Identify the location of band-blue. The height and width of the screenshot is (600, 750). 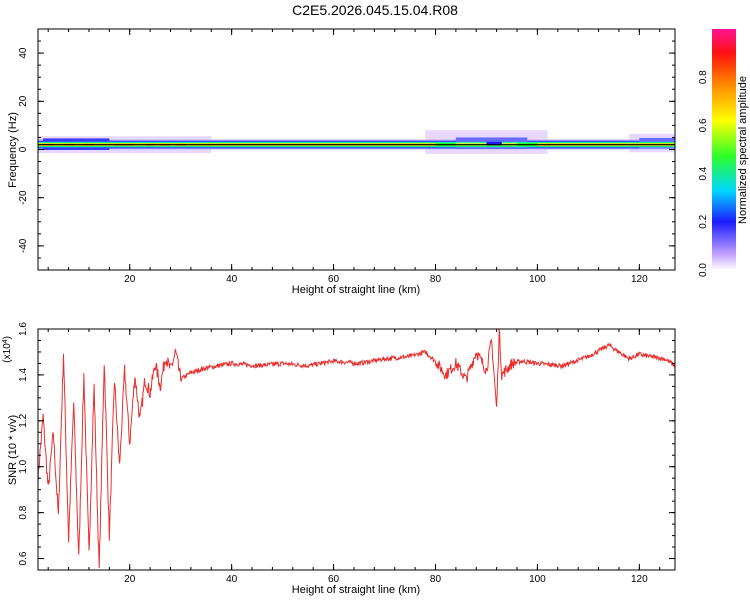
(494, 143).